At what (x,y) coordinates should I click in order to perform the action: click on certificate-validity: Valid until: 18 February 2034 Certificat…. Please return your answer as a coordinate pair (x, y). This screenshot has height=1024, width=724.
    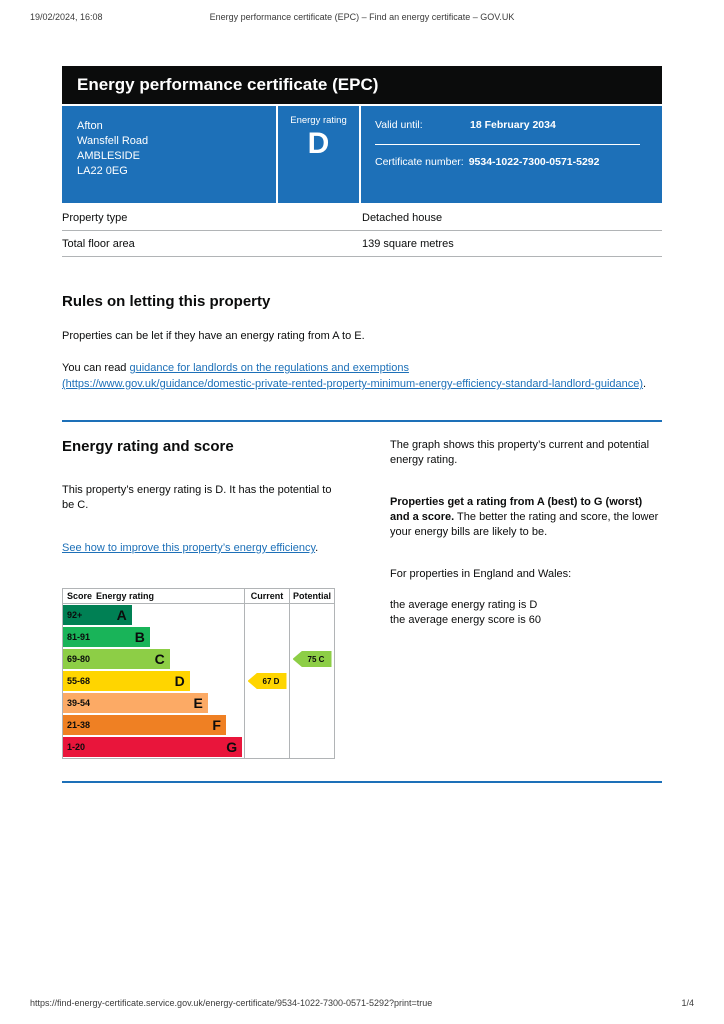
    Looking at the image, I should click on (511, 154).